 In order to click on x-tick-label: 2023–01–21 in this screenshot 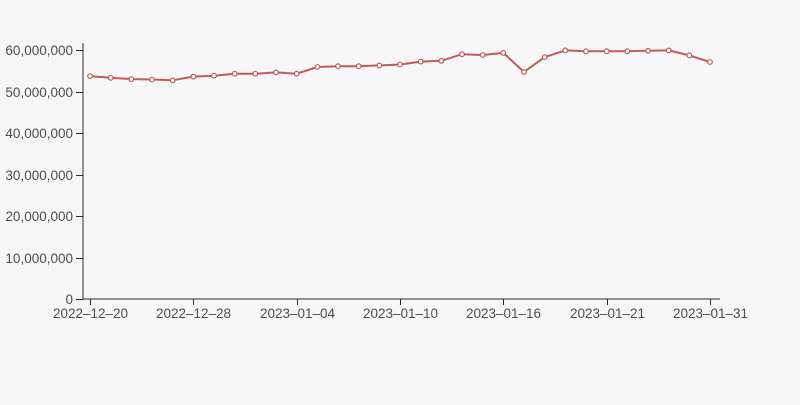, I will do `click(607, 313)`.